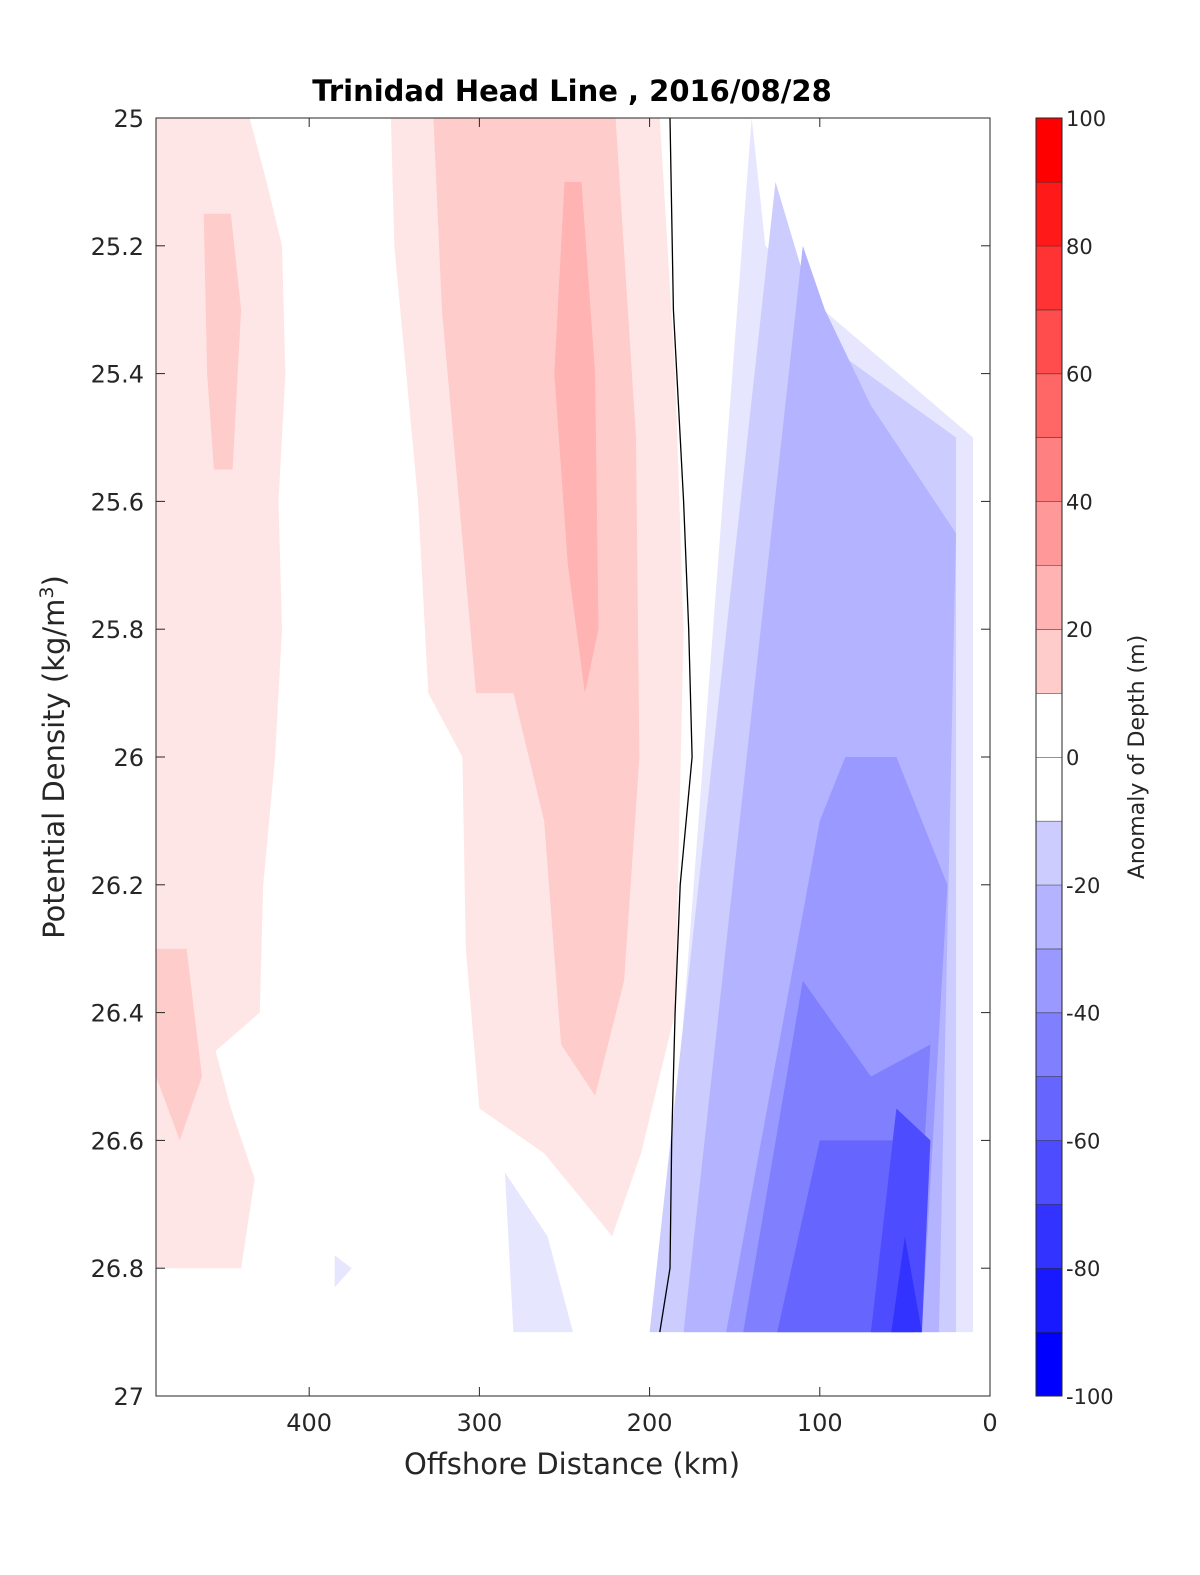 The width and height of the screenshot is (1200, 1575). What do you see at coordinates (1079, 630) in the screenshot?
I see `colorbar-tick-label: 20` at bounding box center [1079, 630].